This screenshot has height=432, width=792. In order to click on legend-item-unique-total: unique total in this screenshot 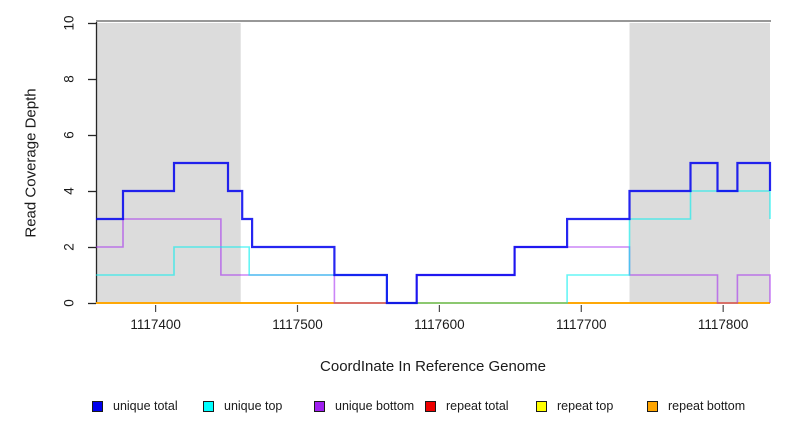, I will do `click(147, 406)`.